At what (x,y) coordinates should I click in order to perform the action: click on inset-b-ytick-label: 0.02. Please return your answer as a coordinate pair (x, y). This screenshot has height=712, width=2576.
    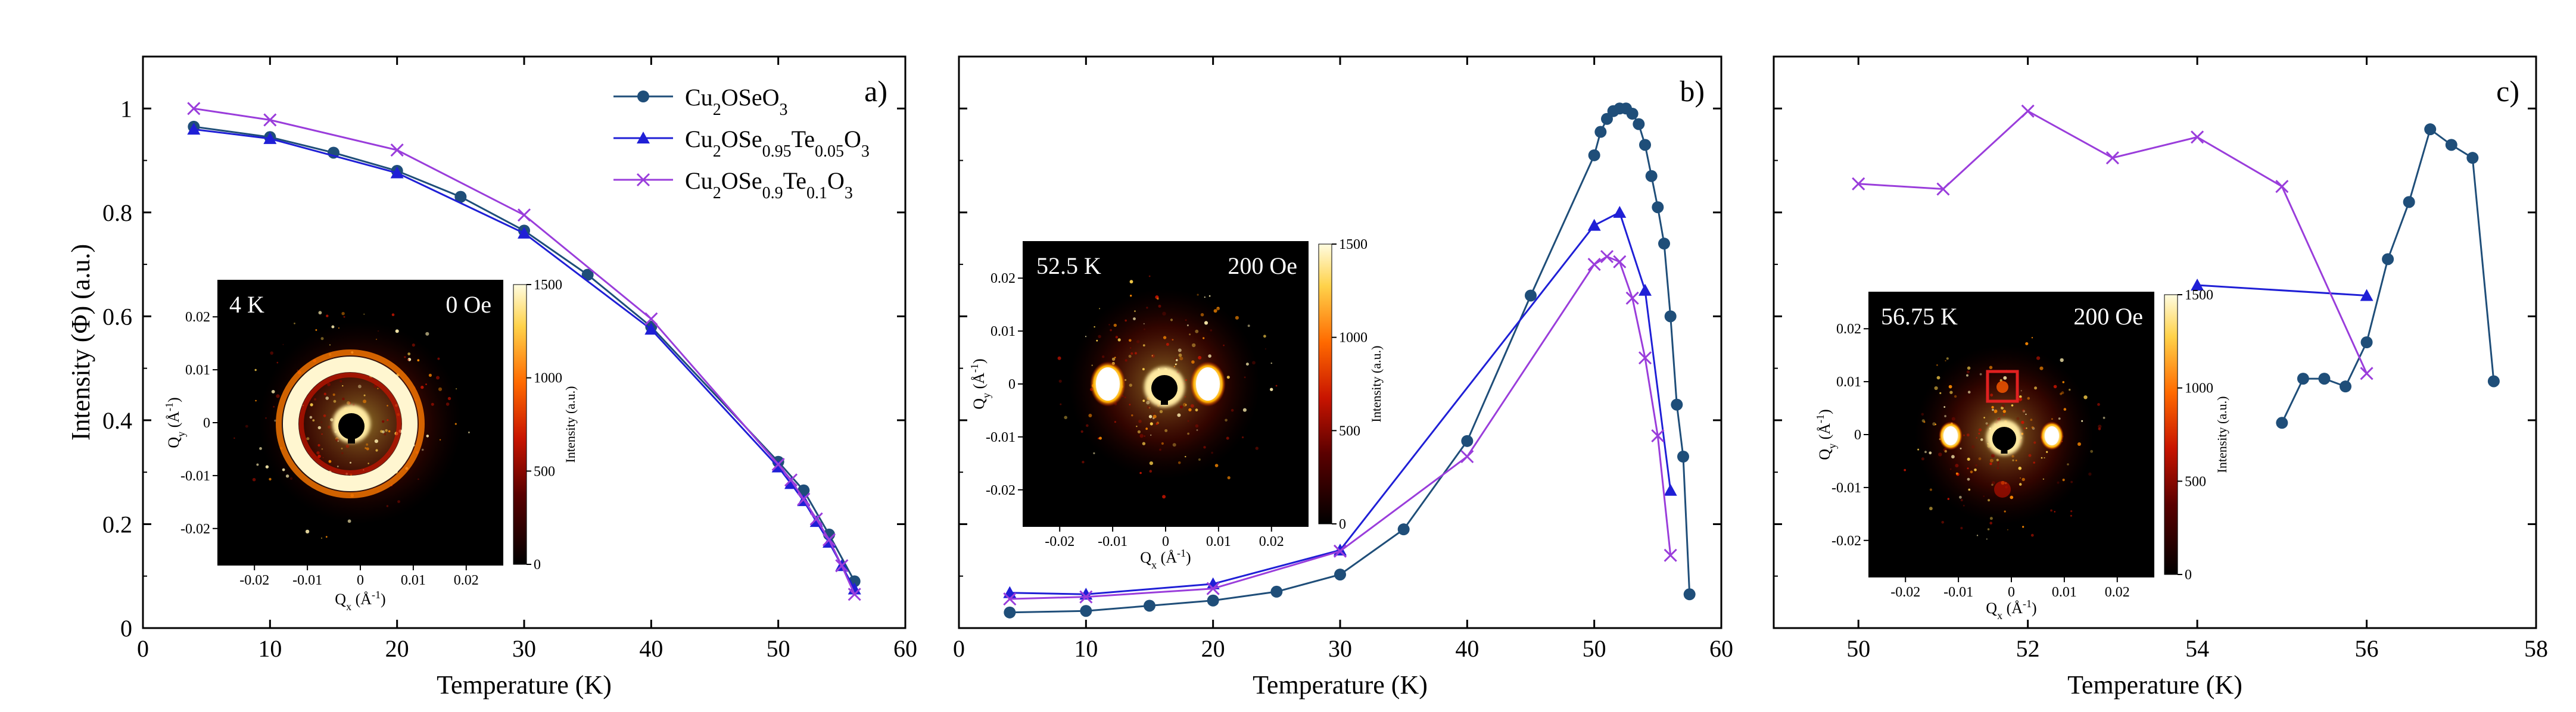
    Looking at the image, I should click on (1003, 278).